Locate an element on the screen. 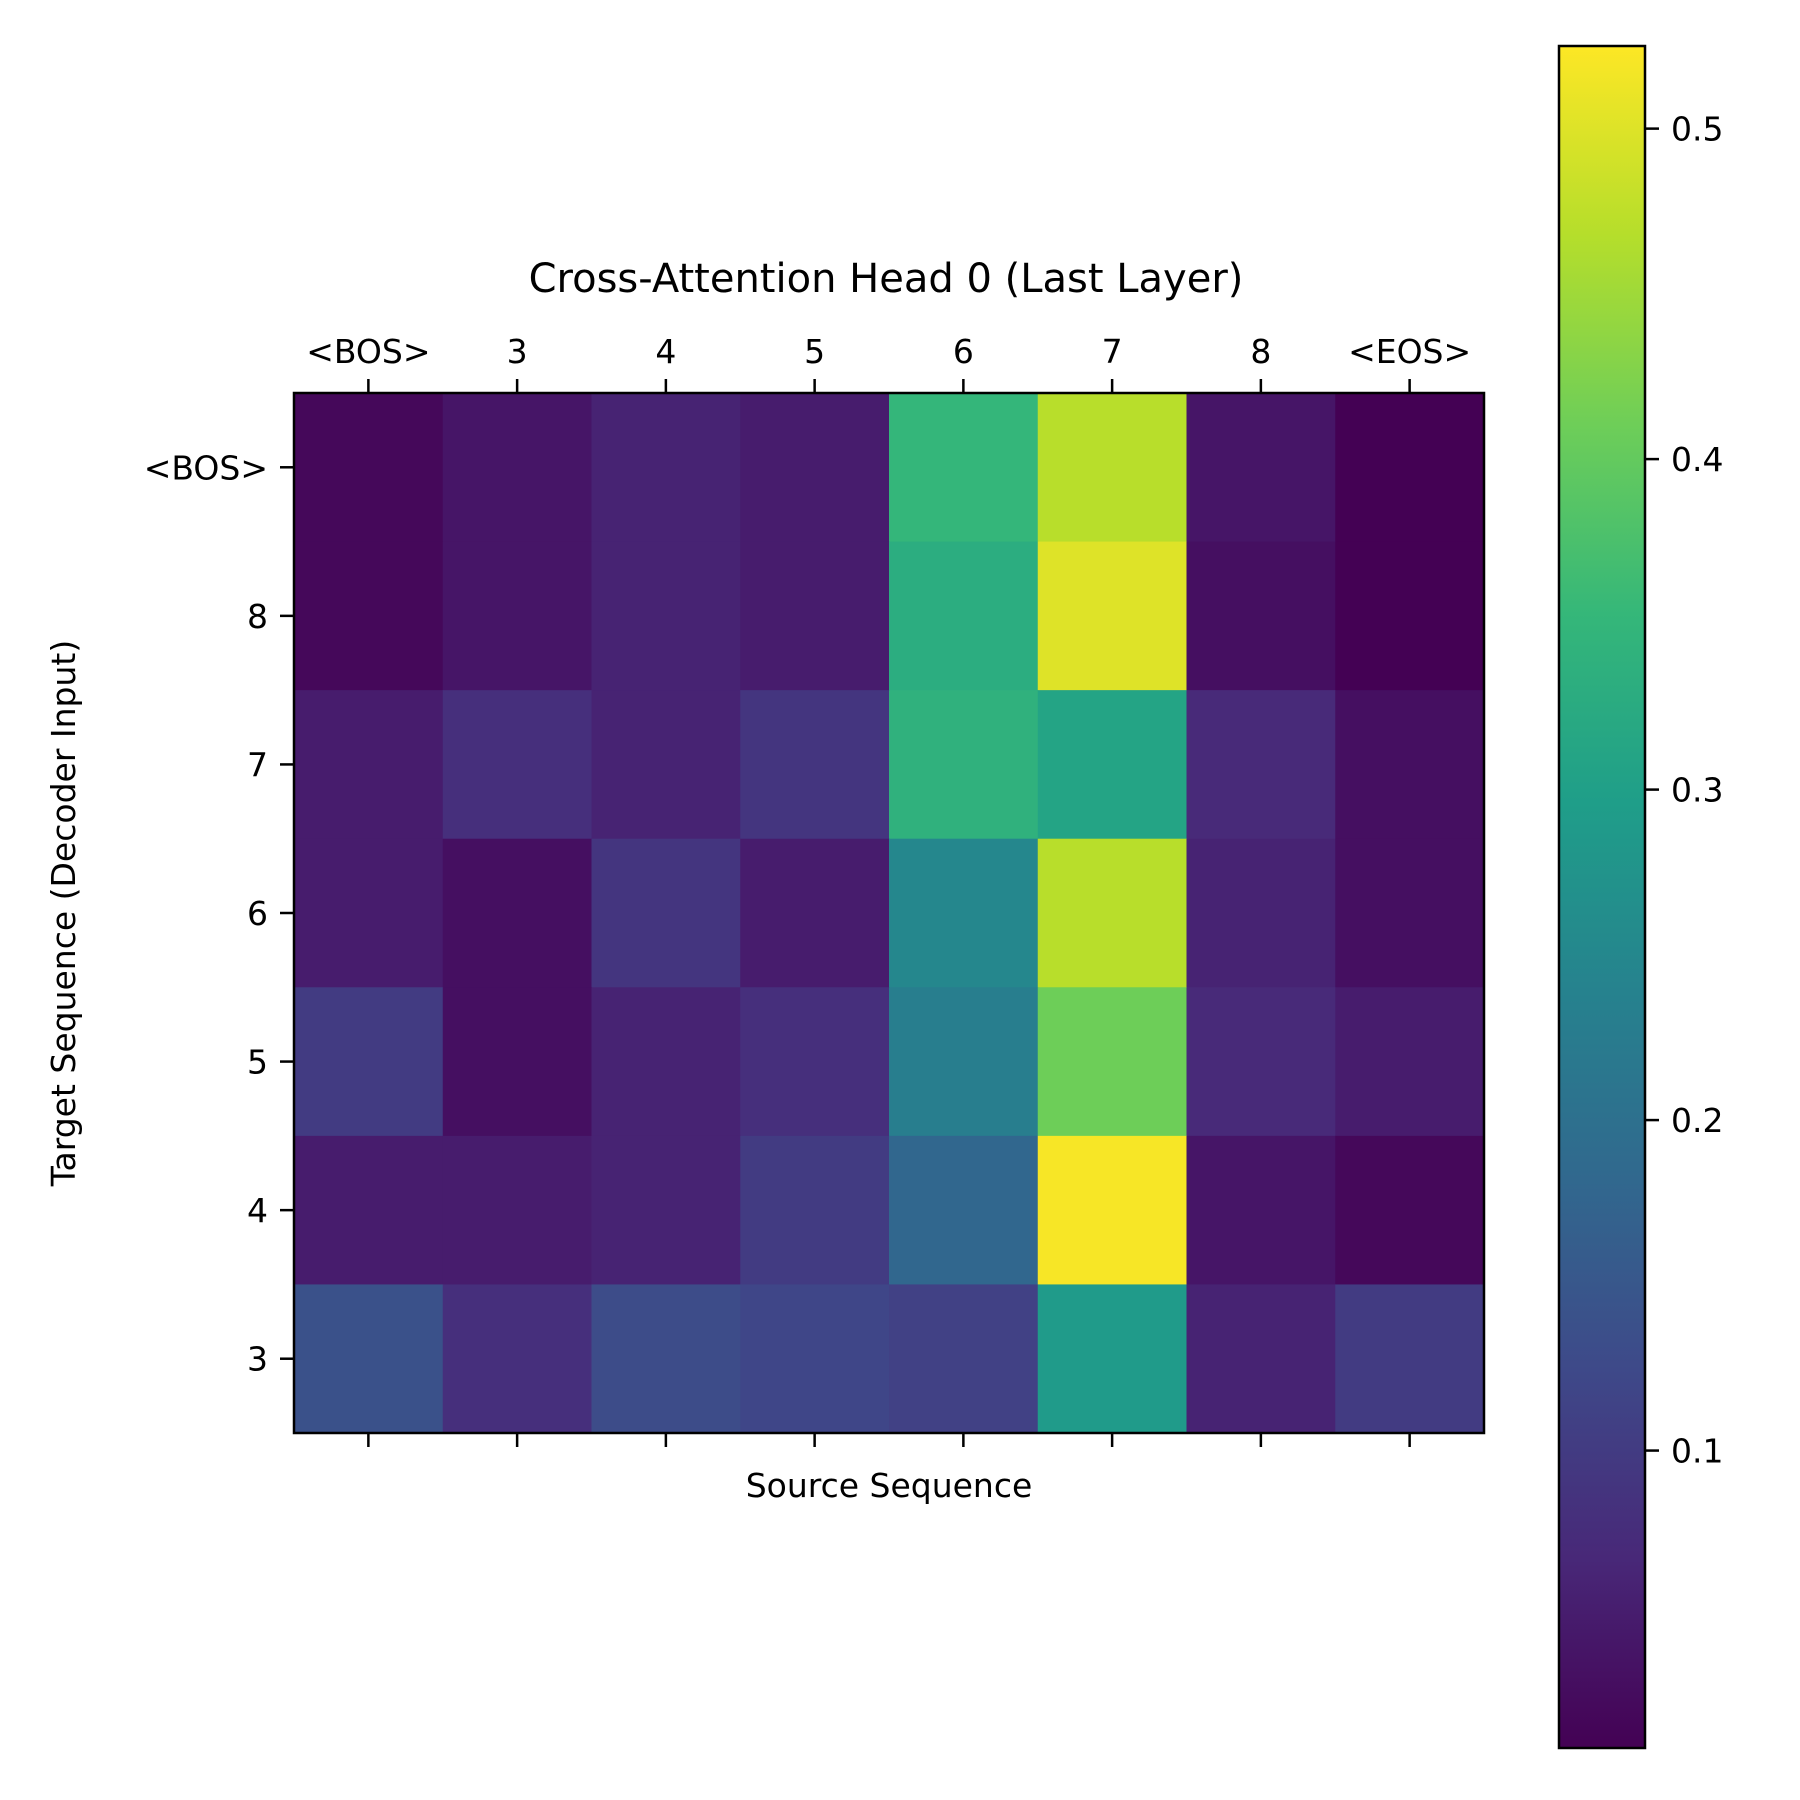  colorbar-tick-label: 0.4 is located at coordinates (1697, 459).